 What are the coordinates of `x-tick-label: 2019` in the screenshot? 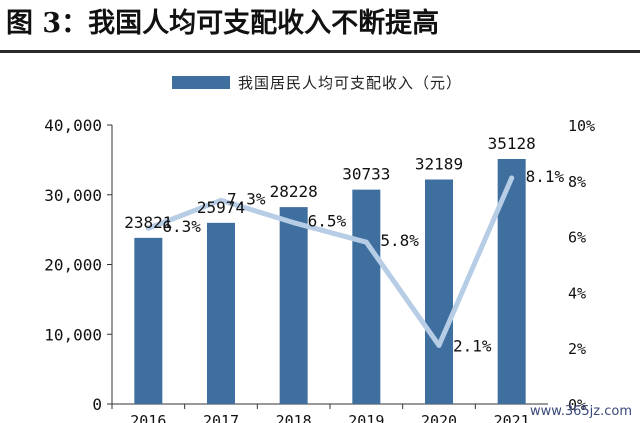 It's located at (366, 417).